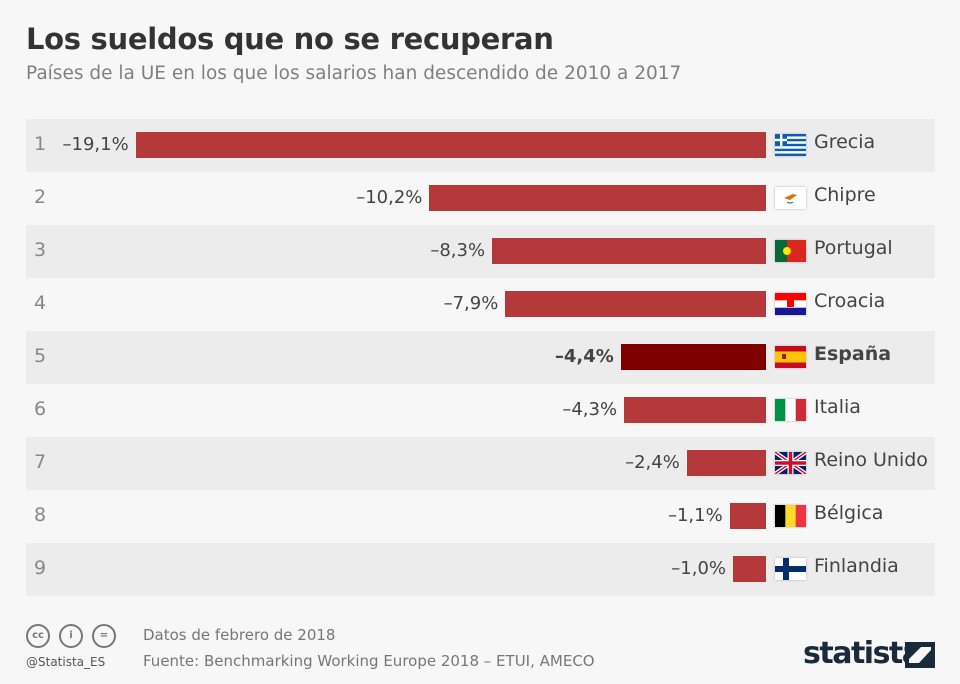 The height and width of the screenshot is (684, 960). I want to click on data-date: Datos de febrero de 2018, so click(239, 635).